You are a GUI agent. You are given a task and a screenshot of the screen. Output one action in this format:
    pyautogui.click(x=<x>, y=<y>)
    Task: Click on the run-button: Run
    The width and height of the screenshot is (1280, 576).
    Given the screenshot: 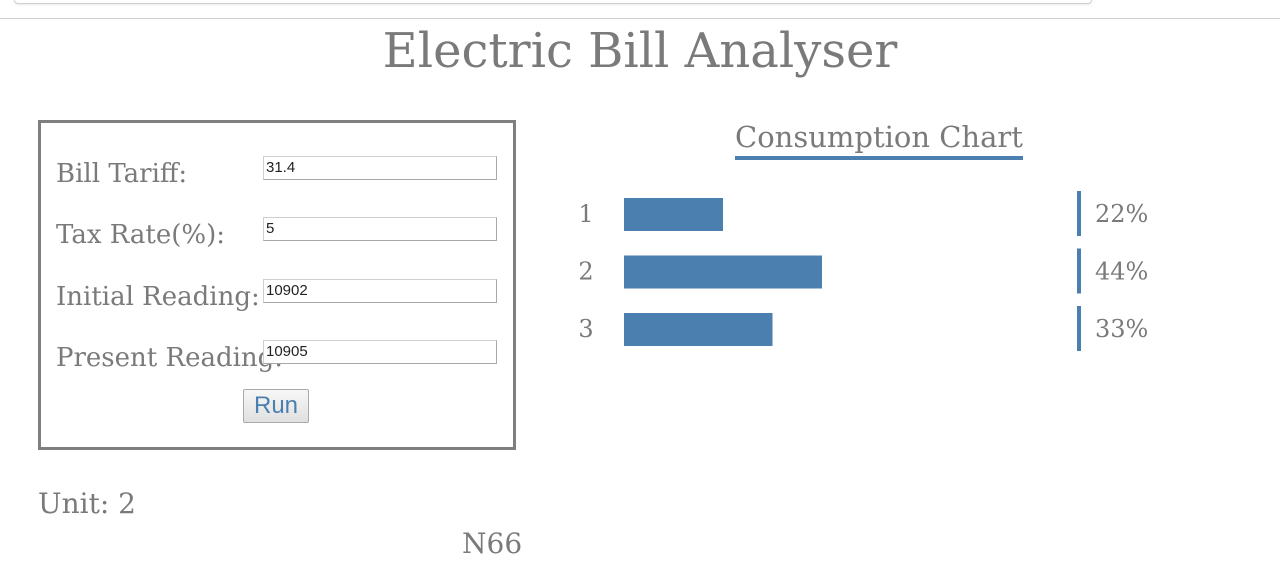 What is the action you would take?
    pyautogui.click(x=276, y=406)
    